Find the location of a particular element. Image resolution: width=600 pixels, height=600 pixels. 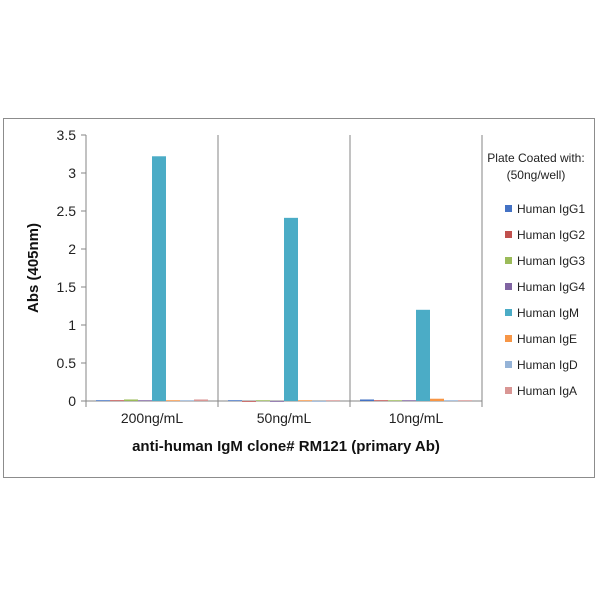

legend-item: Human IgE is located at coordinates (541, 339).